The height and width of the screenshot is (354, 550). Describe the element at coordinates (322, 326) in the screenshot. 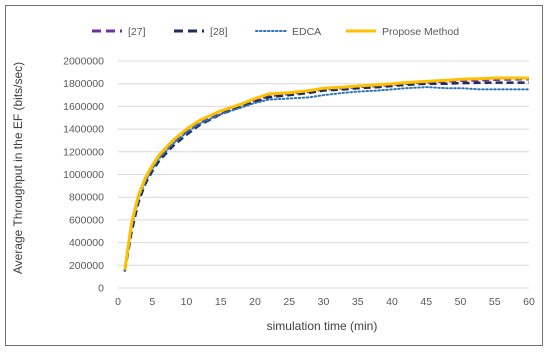

I see `x-axis-label: simulation time (min)` at that location.